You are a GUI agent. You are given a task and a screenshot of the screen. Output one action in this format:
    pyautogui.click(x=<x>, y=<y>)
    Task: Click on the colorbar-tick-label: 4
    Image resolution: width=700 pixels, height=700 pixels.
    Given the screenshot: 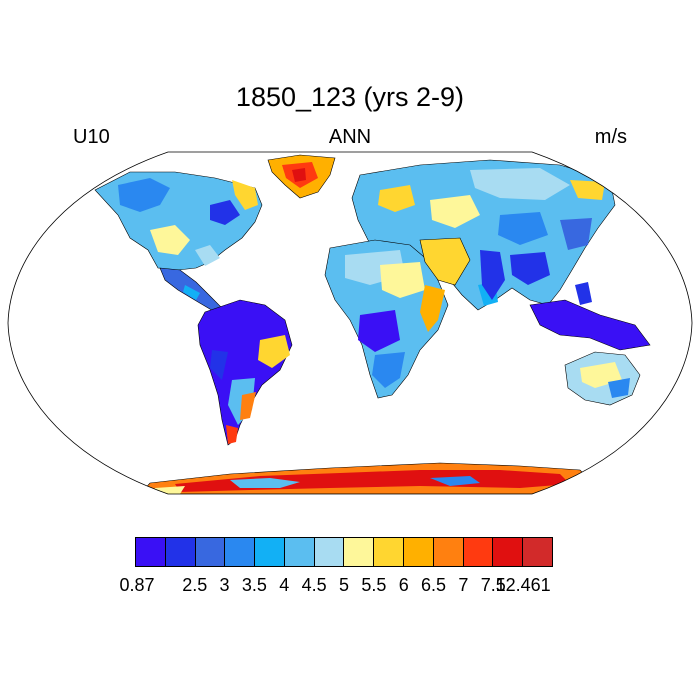 What is the action you would take?
    pyautogui.click(x=284, y=585)
    